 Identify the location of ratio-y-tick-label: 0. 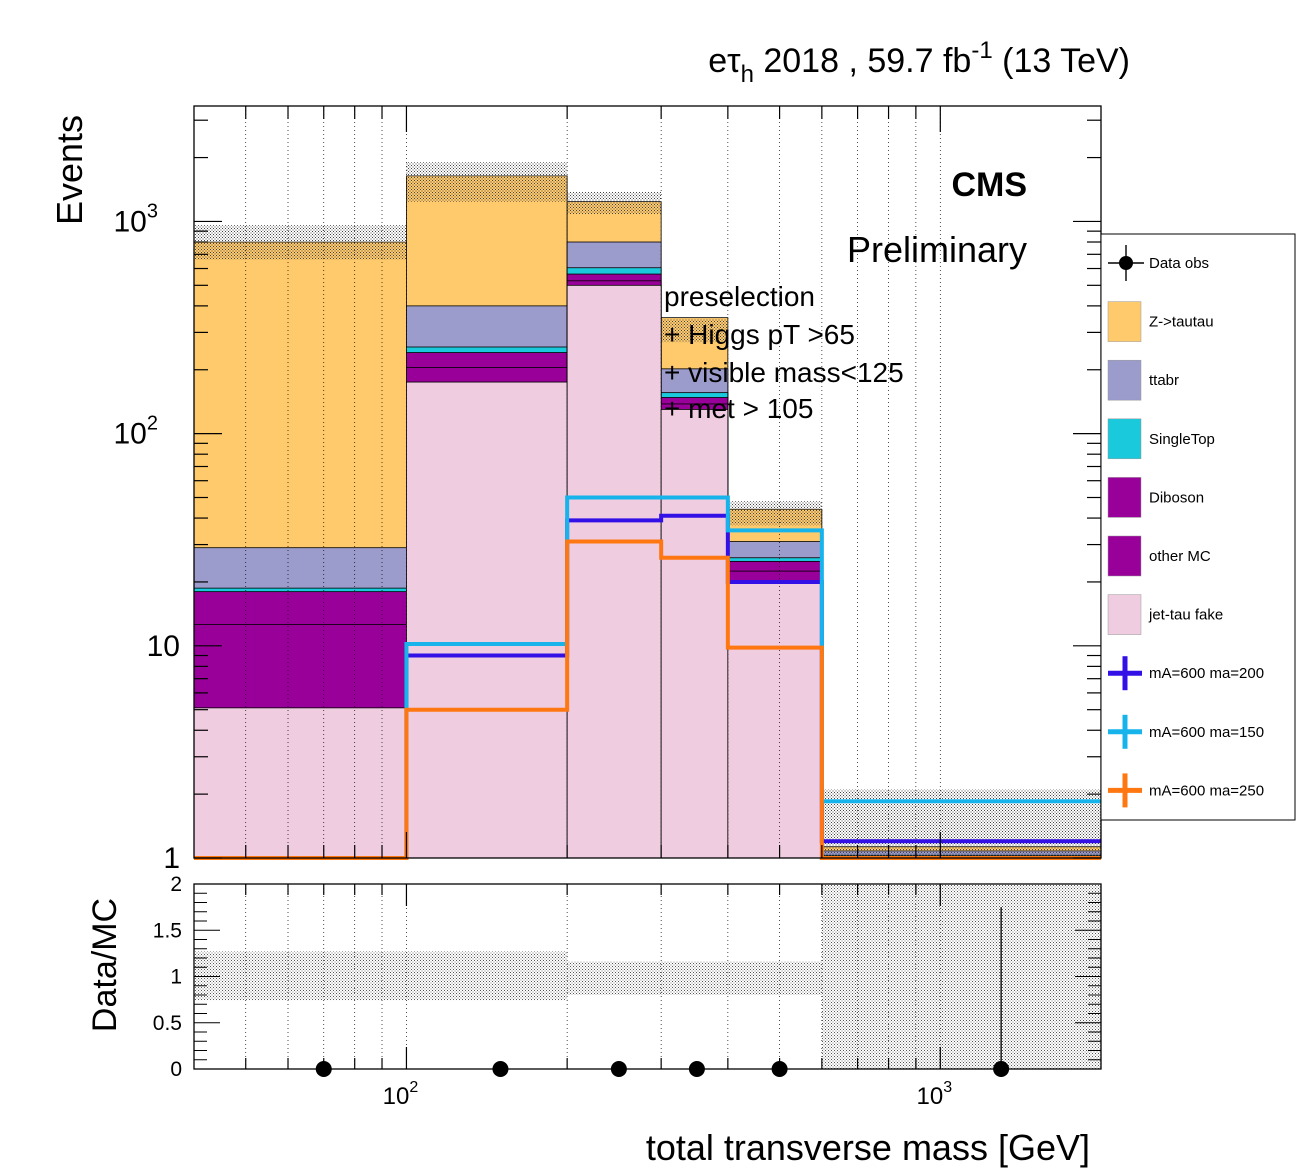
(176, 1069).